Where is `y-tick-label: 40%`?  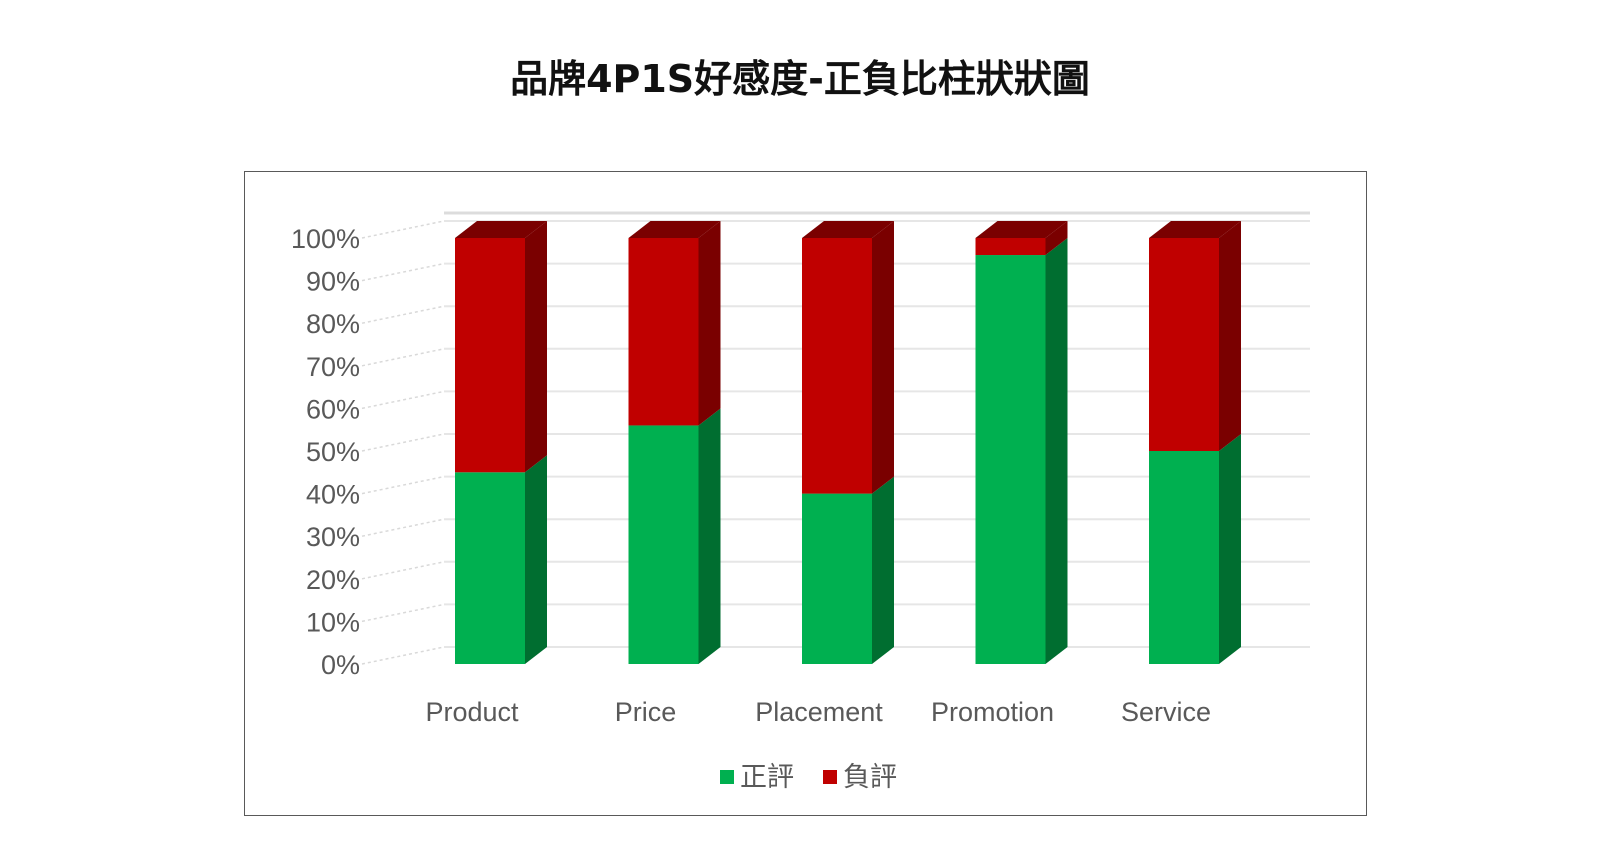 y-tick-label: 40% is located at coordinates (333, 495).